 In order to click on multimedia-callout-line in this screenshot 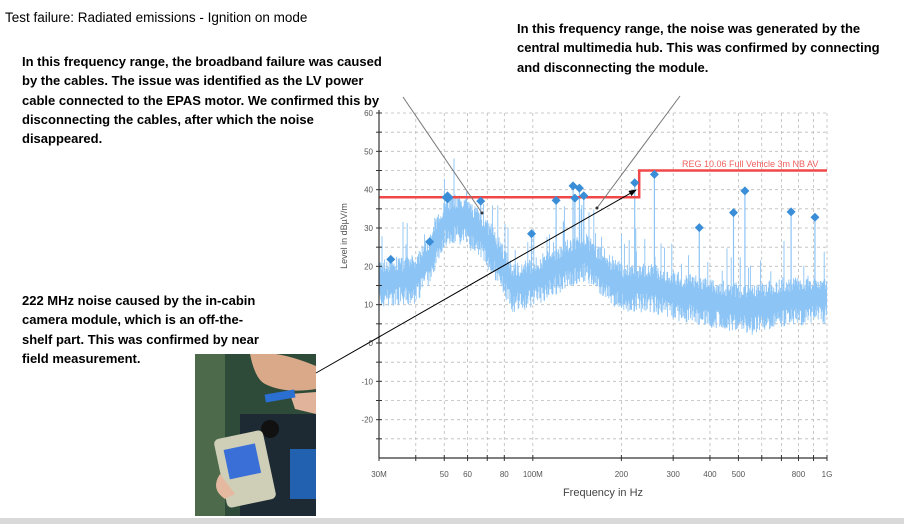, I will do `click(638, 152)`.